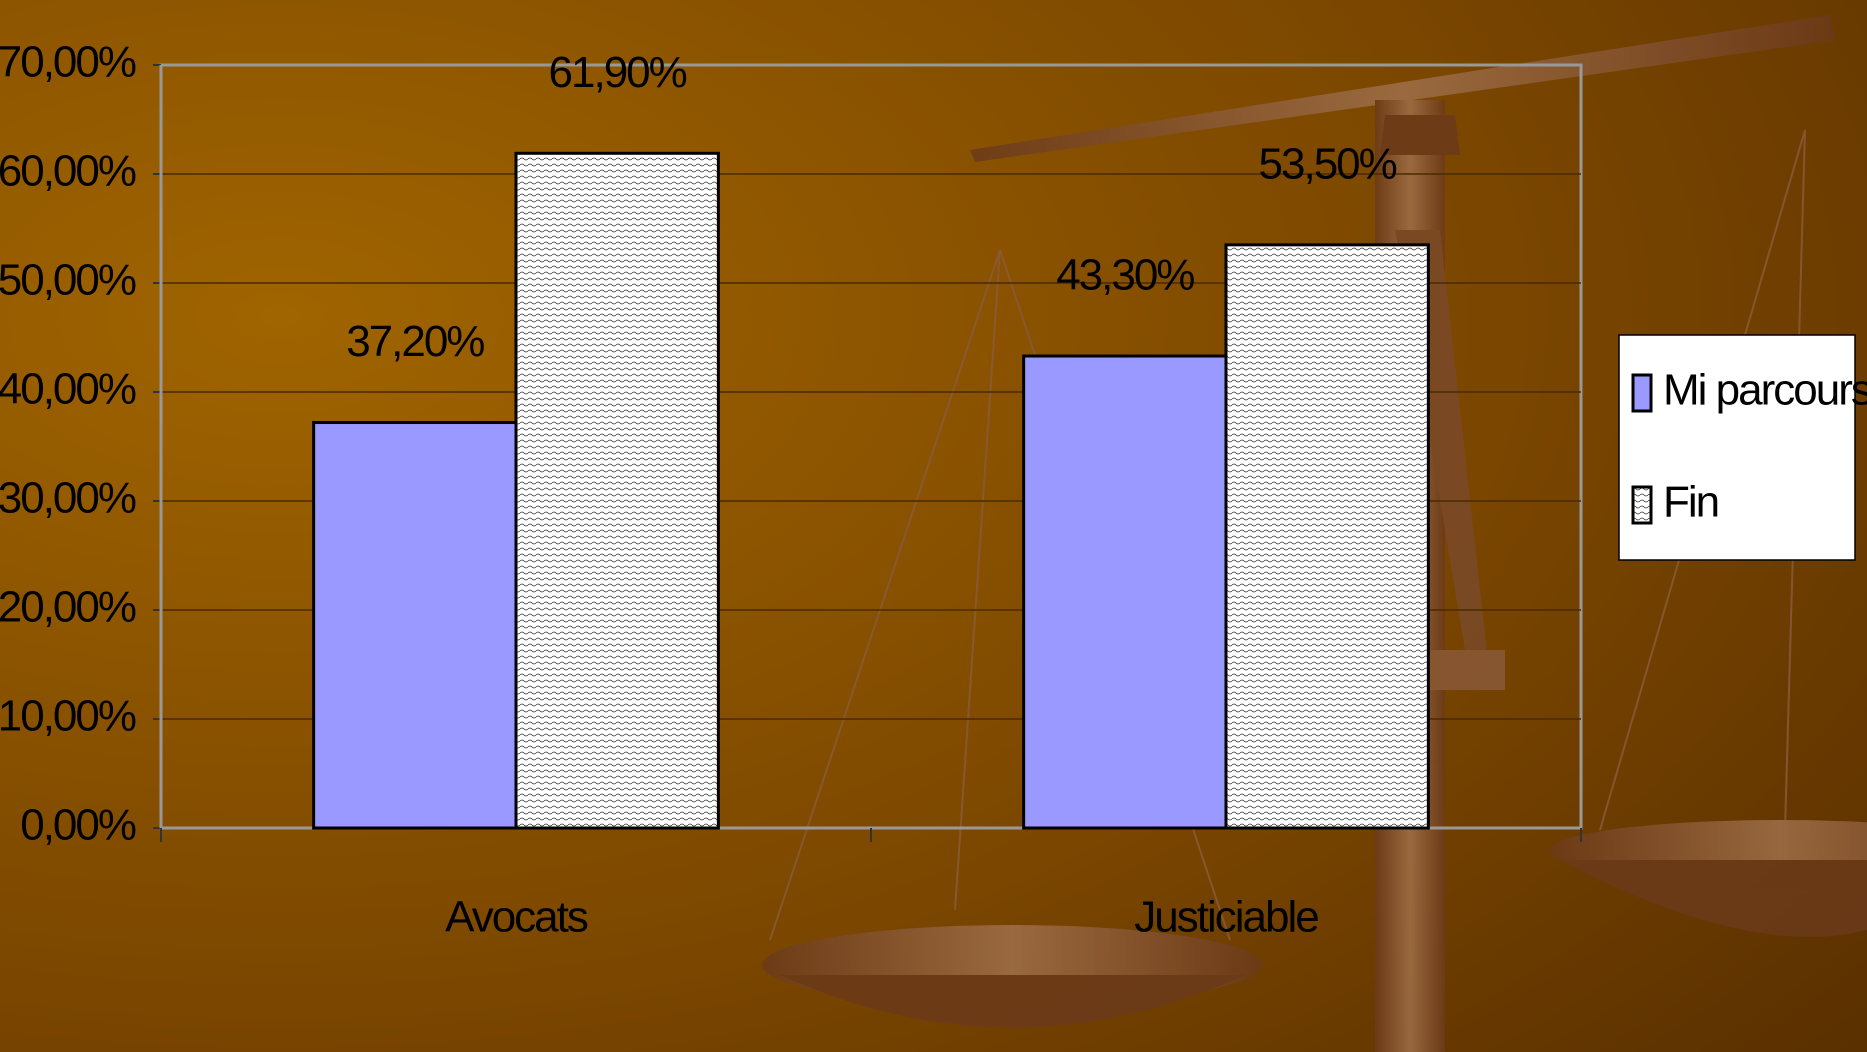  I want to click on legend-label: Mi parcours, so click(1765, 390).